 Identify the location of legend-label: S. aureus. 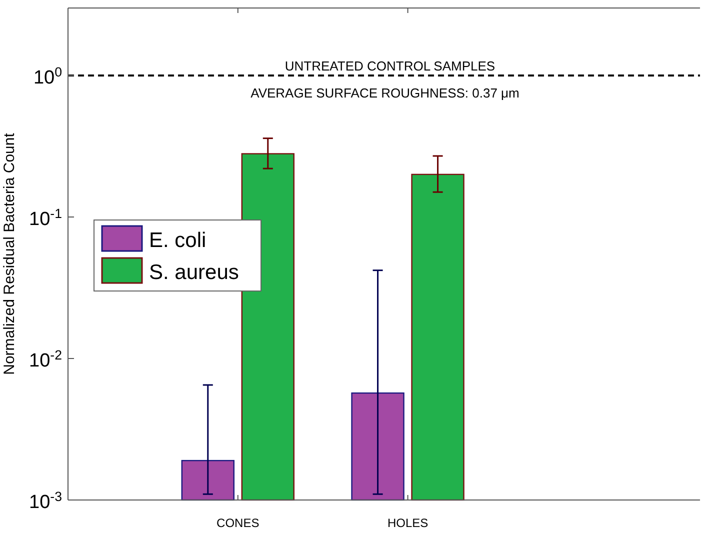
(194, 272).